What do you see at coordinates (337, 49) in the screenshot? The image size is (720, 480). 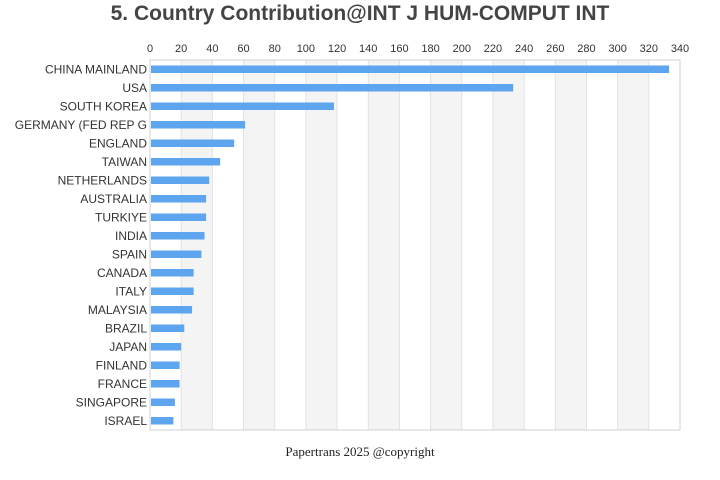 I see `x-tick-label: 120` at bounding box center [337, 49].